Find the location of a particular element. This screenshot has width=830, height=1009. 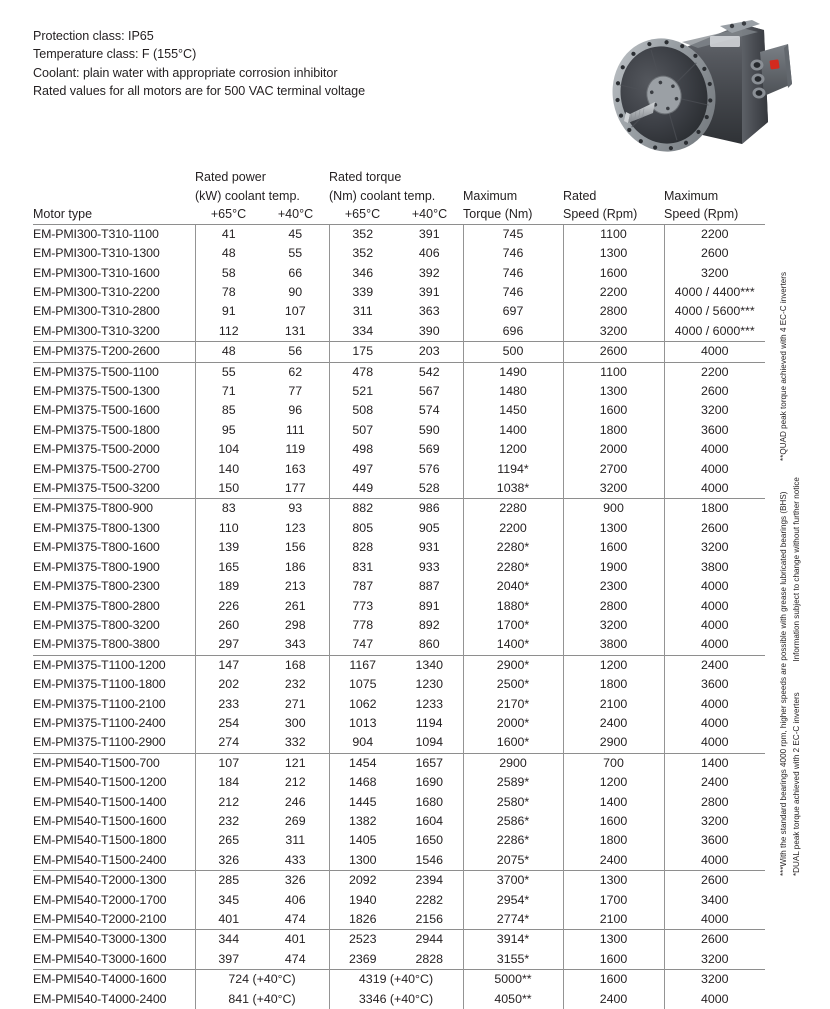

cell-rated-power-65c: 212 is located at coordinates (228, 802).